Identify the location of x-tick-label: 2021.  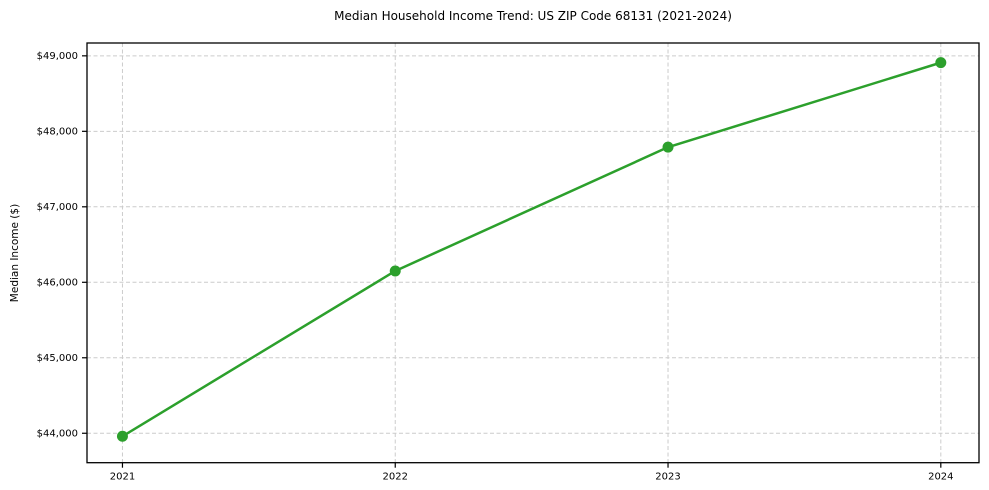
(122, 477).